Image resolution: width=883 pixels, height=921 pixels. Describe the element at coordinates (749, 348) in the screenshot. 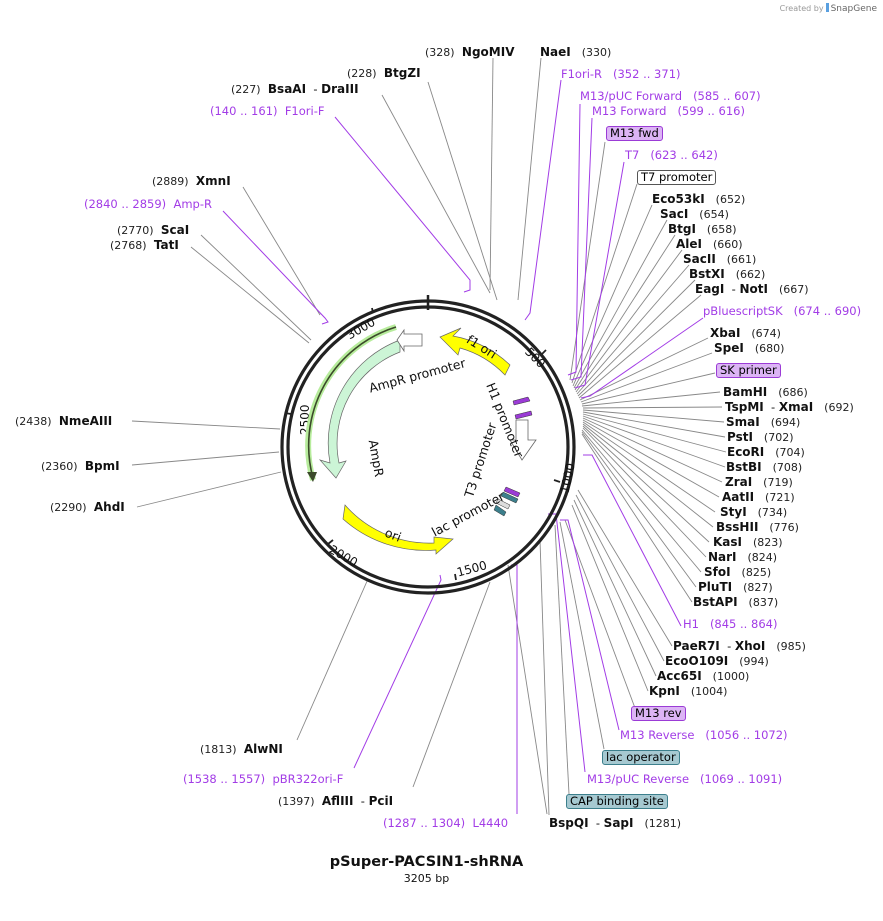

I see `enzyme-spei: SpeI (680)` at that location.